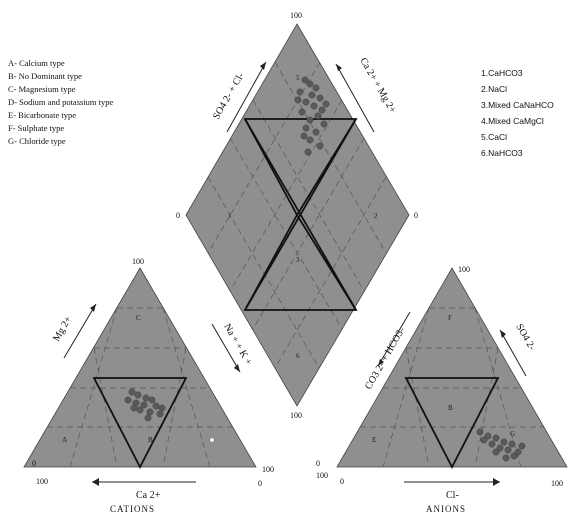 The width and height of the screenshot is (569, 519). I want to click on cations-zone-a: A, so click(64, 440).